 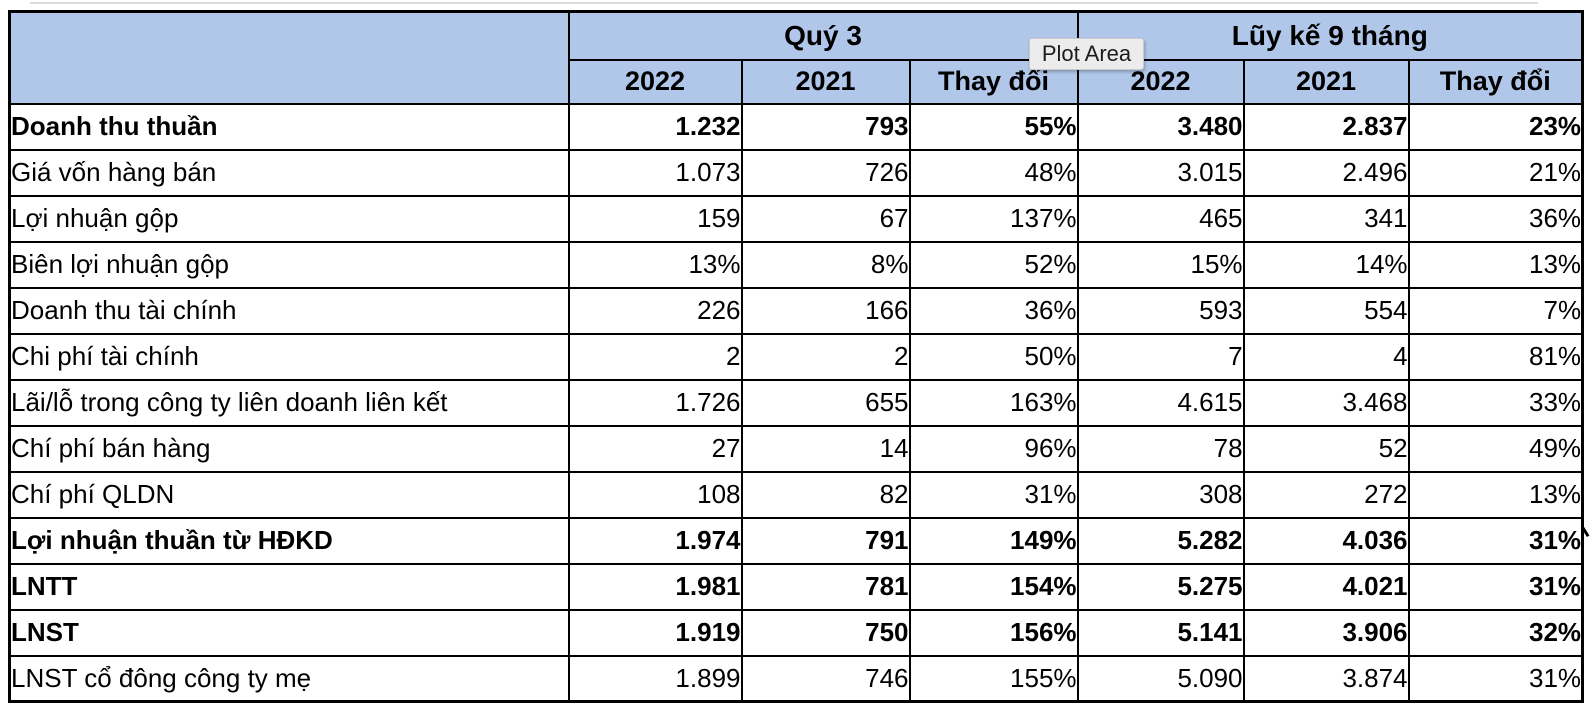 What do you see at coordinates (655, 218) in the screenshot?
I see `cell-value: 159` at bounding box center [655, 218].